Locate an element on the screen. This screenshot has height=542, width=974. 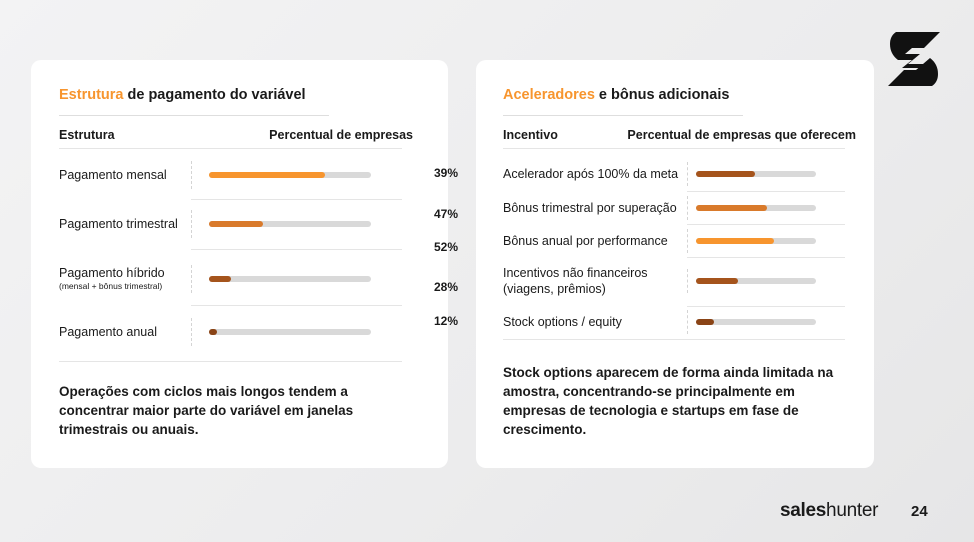
saleshunter-logo-icon is located at coordinates (914, 59).